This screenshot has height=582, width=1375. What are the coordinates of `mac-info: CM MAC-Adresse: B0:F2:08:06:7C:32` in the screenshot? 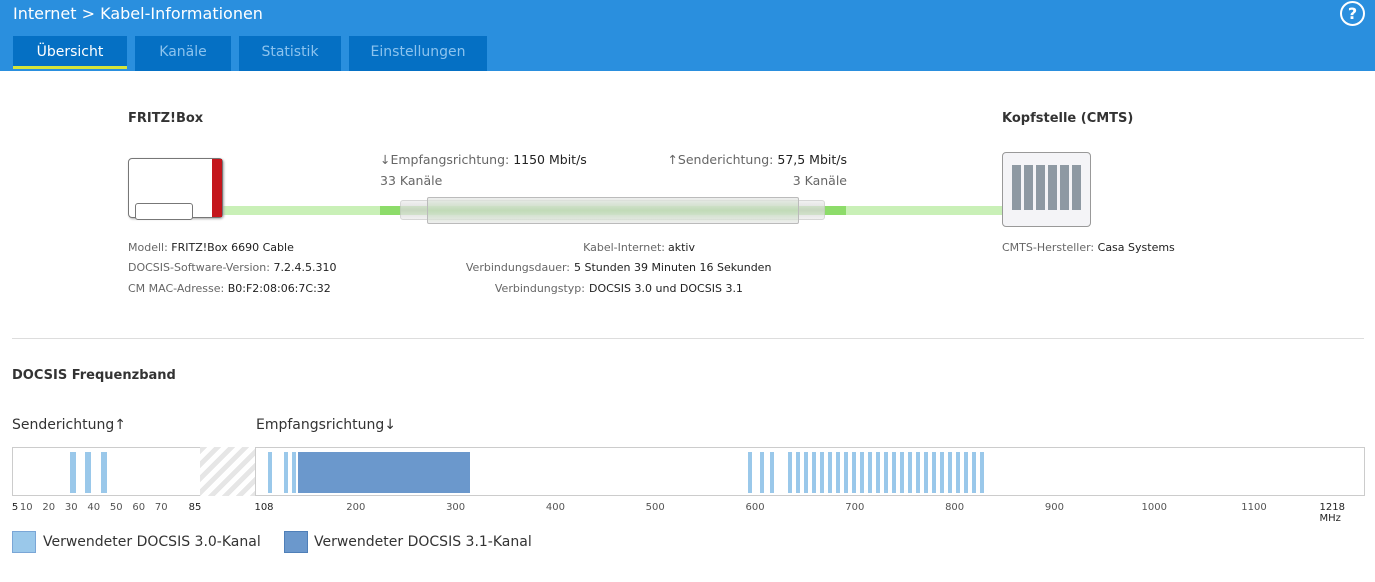 It's located at (229, 288).